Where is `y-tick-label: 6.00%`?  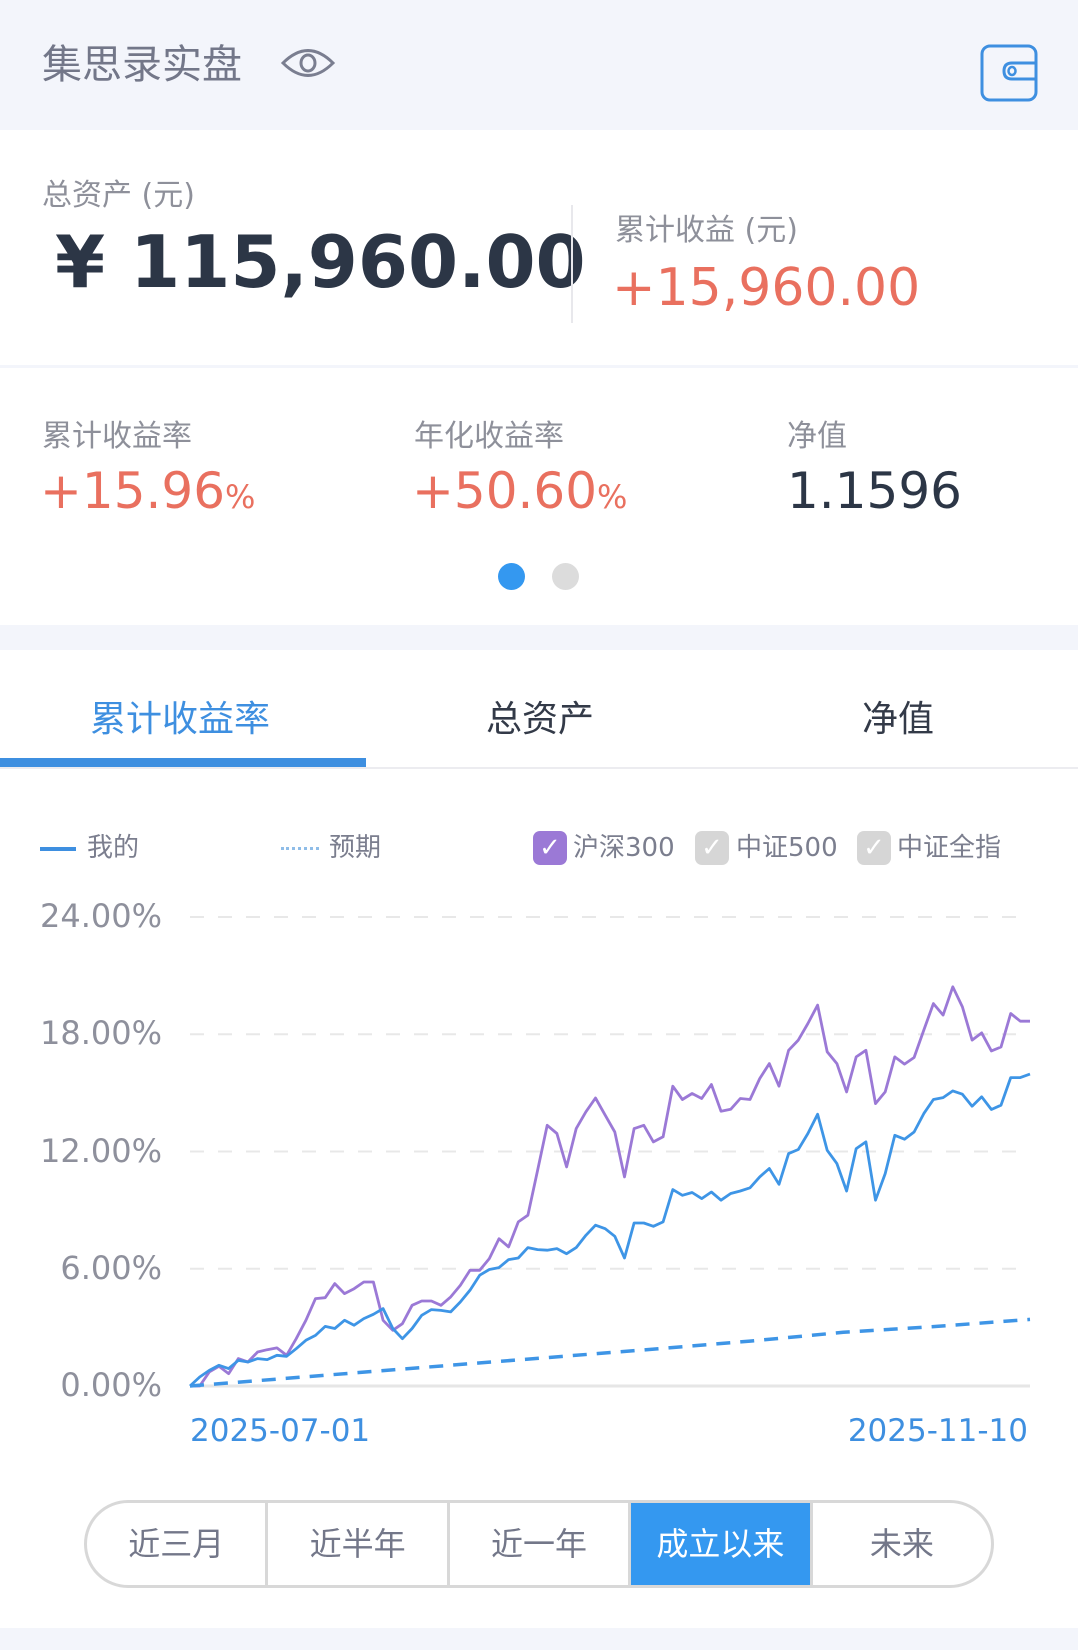 y-tick-label: 6.00% is located at coordinates (111, 1268).